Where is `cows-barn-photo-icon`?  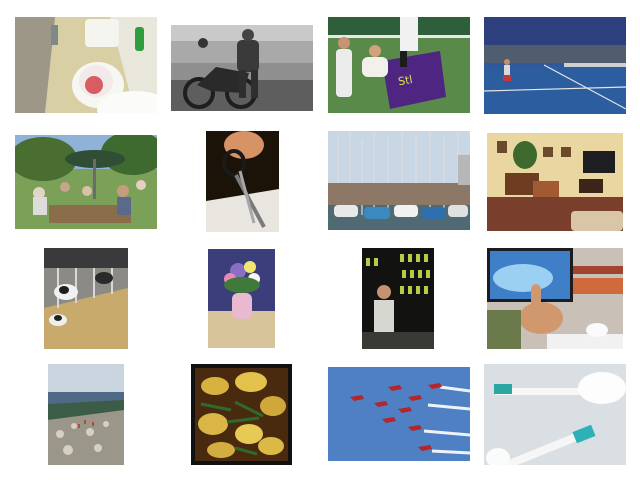 cows-barn-photo-icon is located at coordinates (86, 298).